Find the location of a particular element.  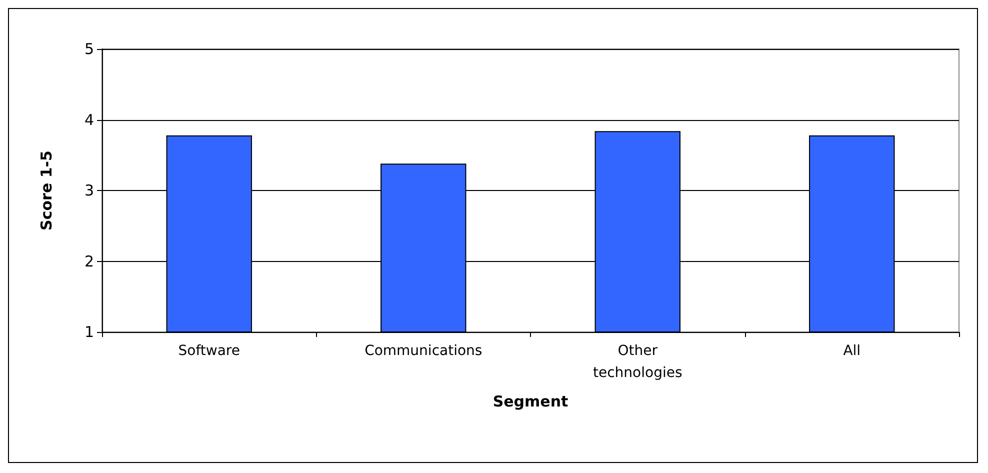

x-tick-label: All is located at coordinates (852, 351).